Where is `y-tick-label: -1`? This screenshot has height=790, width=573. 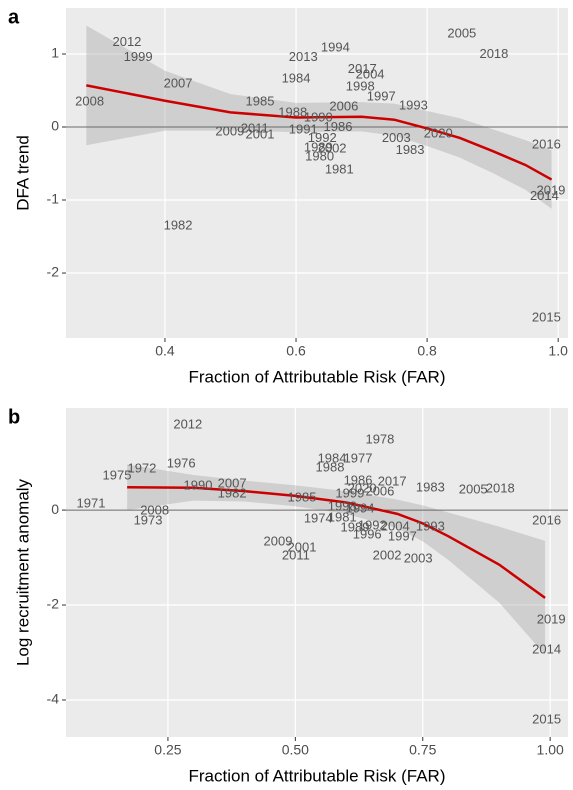
y-tick-label: -1 is located at coordinates (53, 199).